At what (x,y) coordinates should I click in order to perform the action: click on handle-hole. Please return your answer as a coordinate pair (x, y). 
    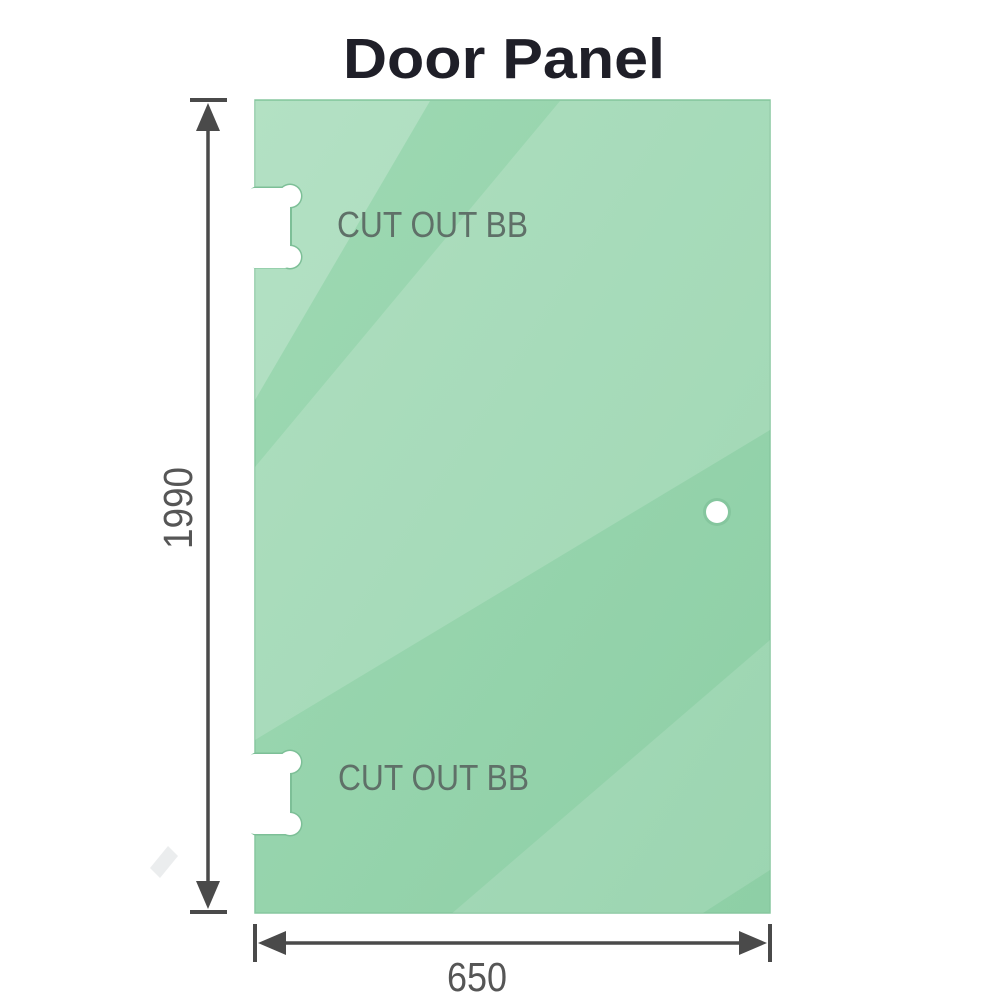
    Looking at the image, I should click on (717, 512).